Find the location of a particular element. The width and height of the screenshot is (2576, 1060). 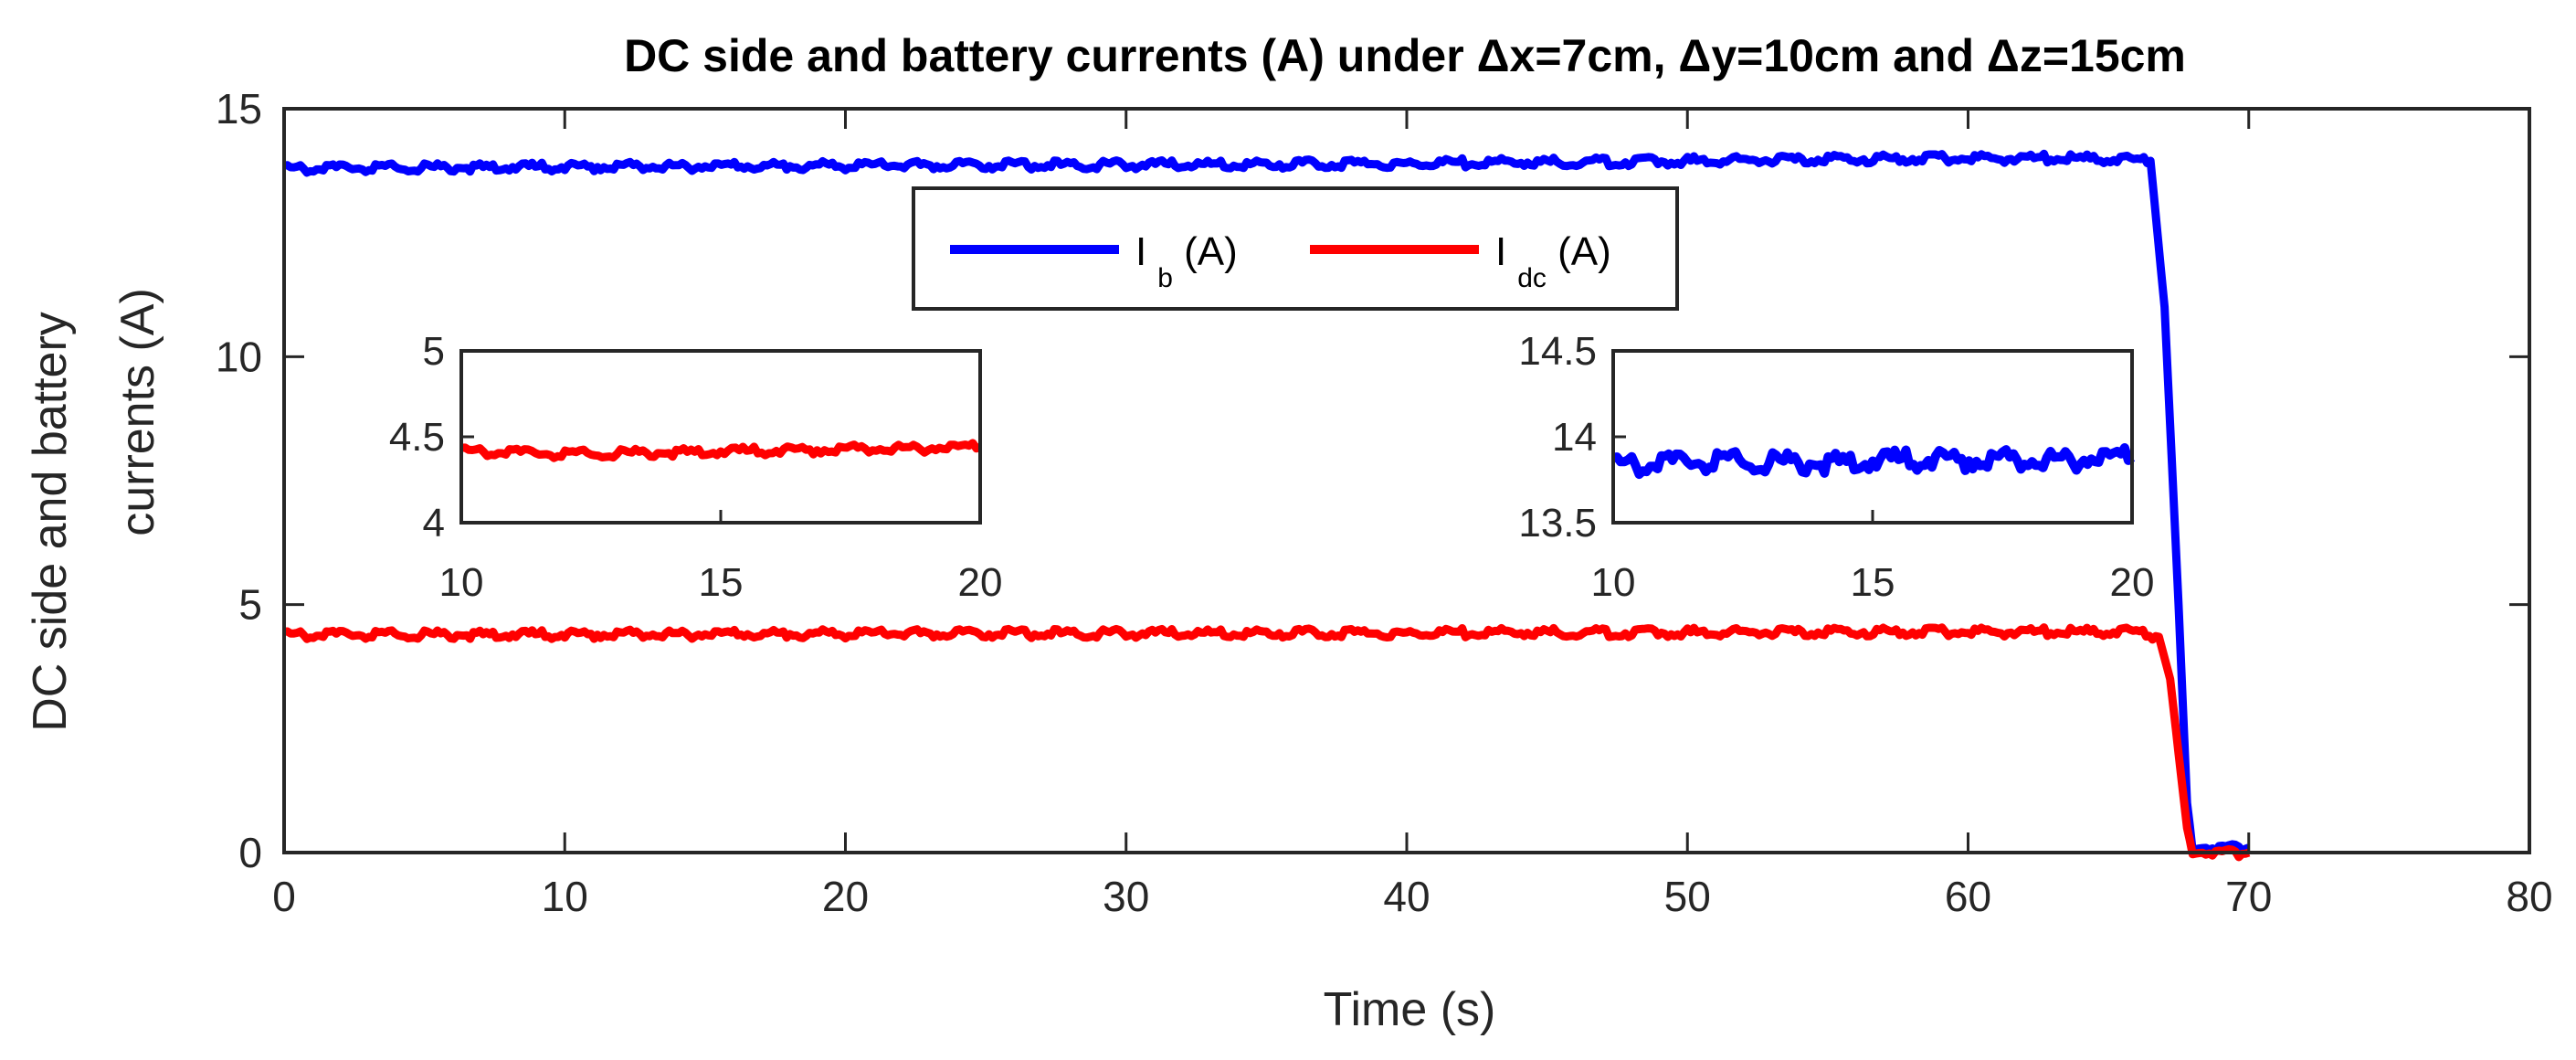

legend-label: Idc (A) is located at coordinates (1553, 261).